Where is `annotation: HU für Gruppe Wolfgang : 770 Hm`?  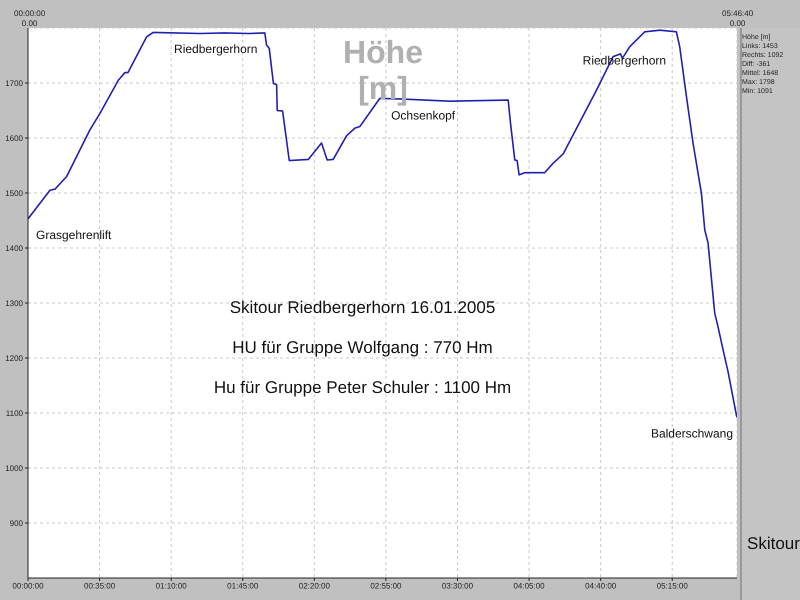 annotation: HU für Gruppe Wolfgang : 770 Hm is located at coordinates (362, 348).